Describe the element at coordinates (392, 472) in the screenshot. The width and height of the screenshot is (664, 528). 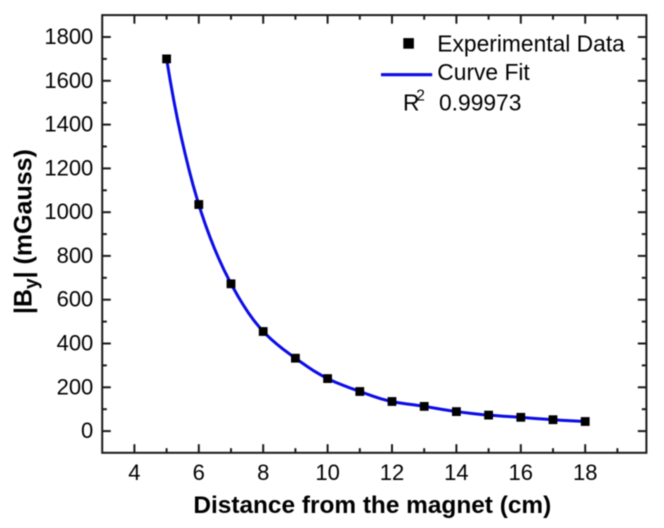
I see `svg-text: 12` at that location.